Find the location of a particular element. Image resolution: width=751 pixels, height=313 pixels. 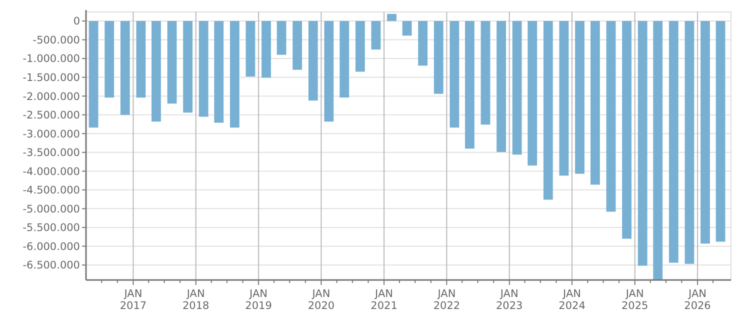

y-tick-label: -4.000.000 is located at coordinates (51, 172).